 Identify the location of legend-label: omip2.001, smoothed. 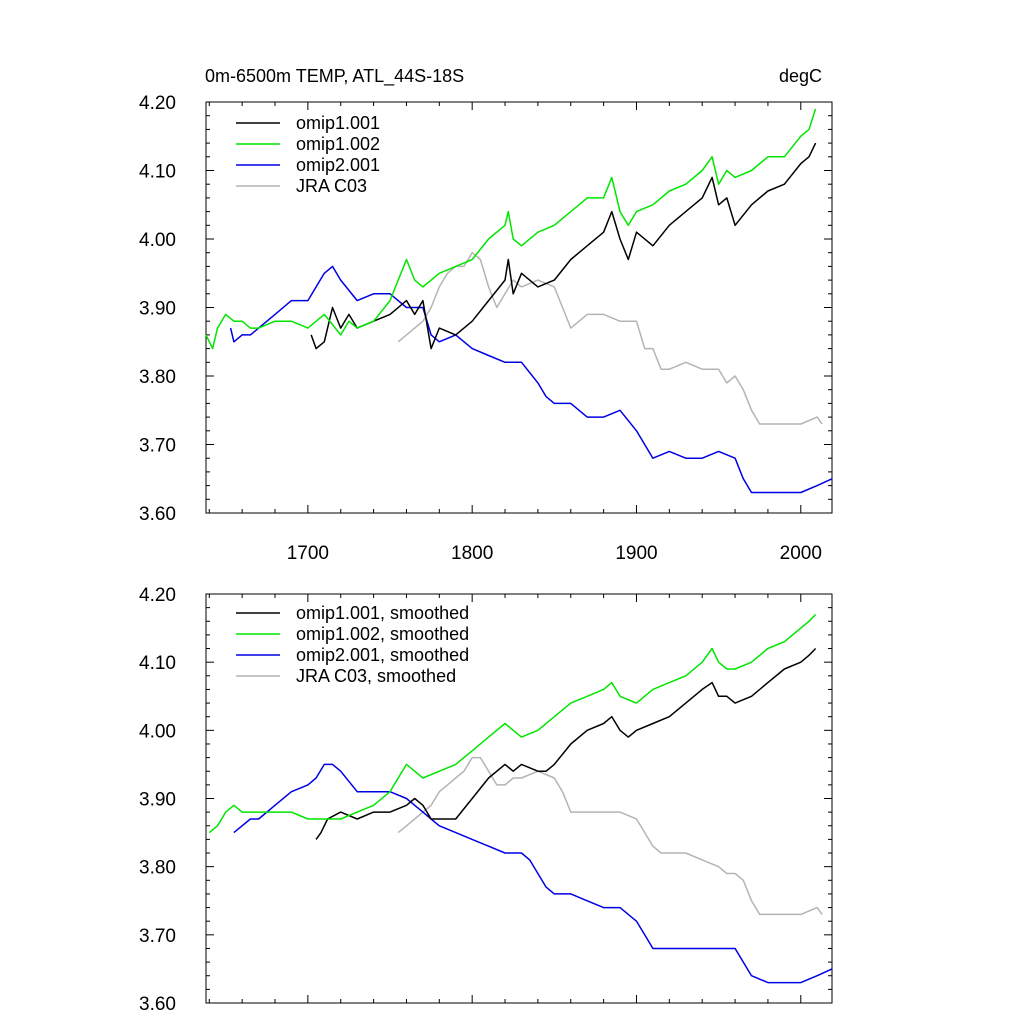
(382, 655).